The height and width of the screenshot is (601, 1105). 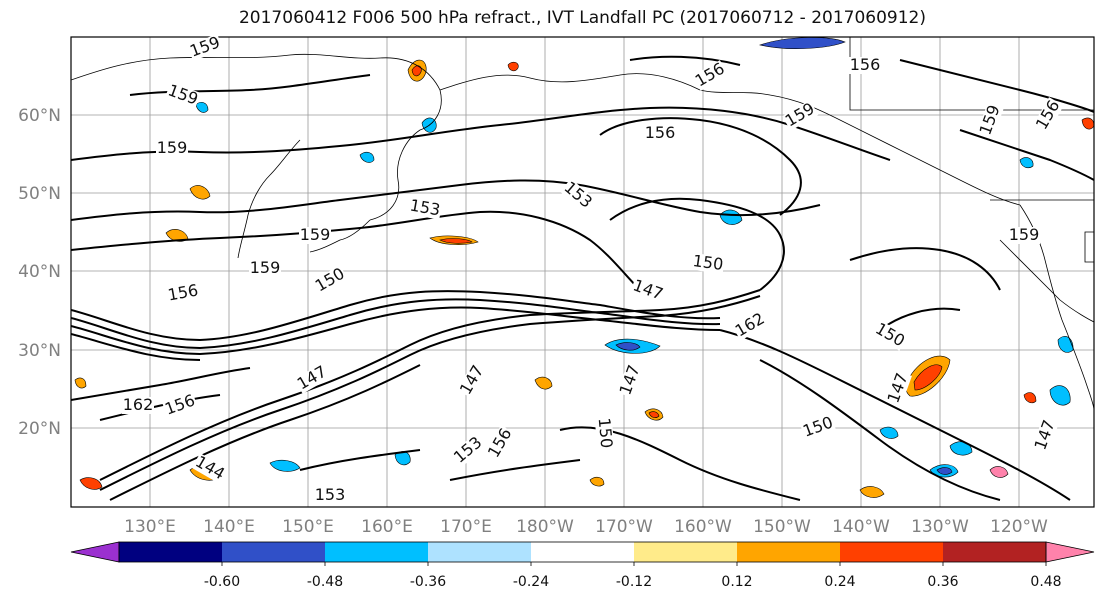 What do you see at coordinates (940, 527) in the screenshot?
I see `longitude-label: 130°W` at bounding box center [940, 527].